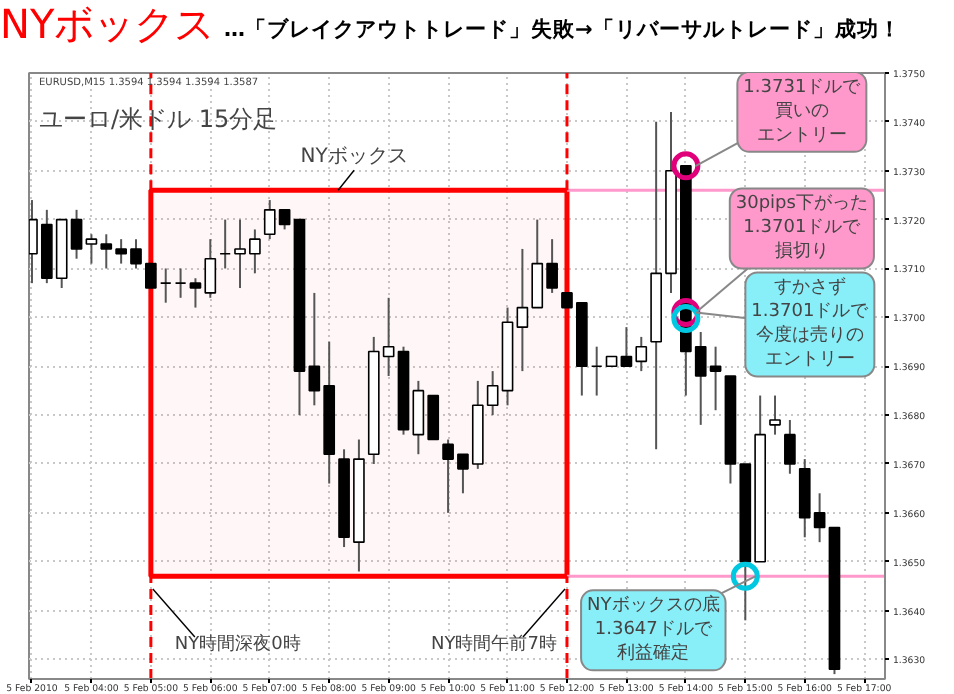  Describe the element at coordinates (107, 24) in the screenshot. I see `chart-title: NYボックス` at that location.